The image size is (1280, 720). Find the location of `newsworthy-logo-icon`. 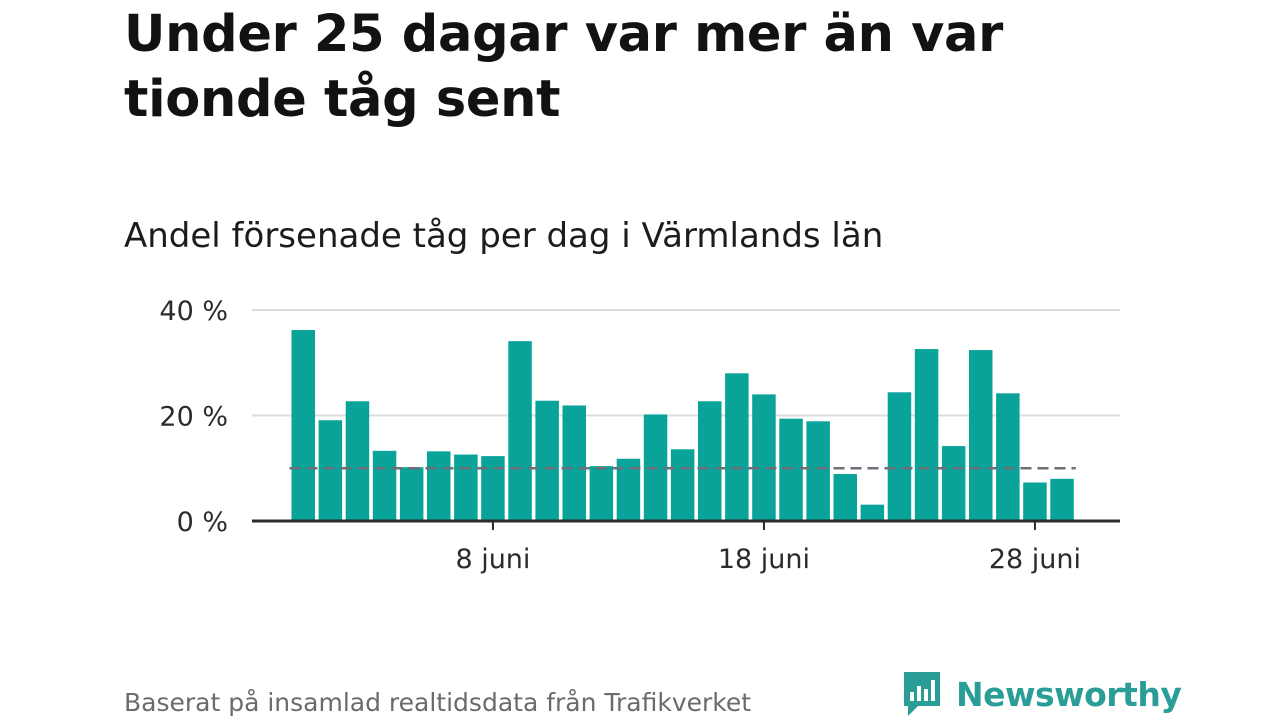

newsworthy-logo-icon is located at coordinates (922, 694).